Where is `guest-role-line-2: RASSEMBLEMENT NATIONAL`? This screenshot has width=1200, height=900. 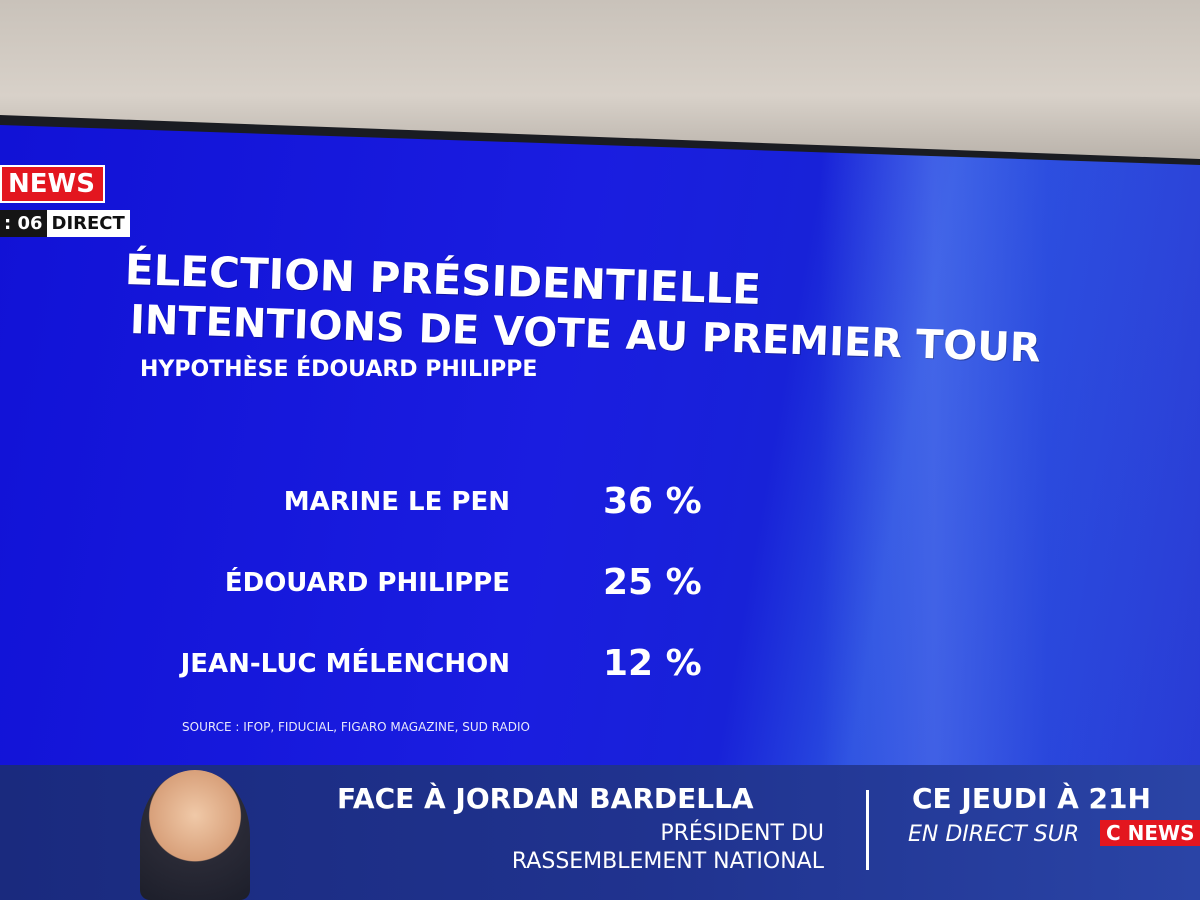
guest-role-line-2: RASSEMBLEMENT NATIONAL is located at coordinates (667, 861).